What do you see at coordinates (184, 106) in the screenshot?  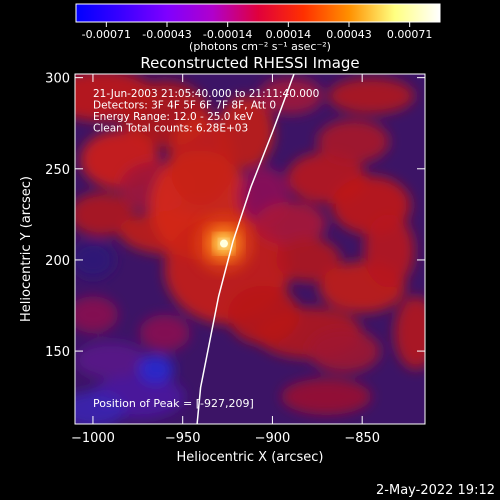 I see `annotation-line: Detectors: 3F 4F 5F 6F 7F 8F, Att 0` at bounding box center [184, 106].